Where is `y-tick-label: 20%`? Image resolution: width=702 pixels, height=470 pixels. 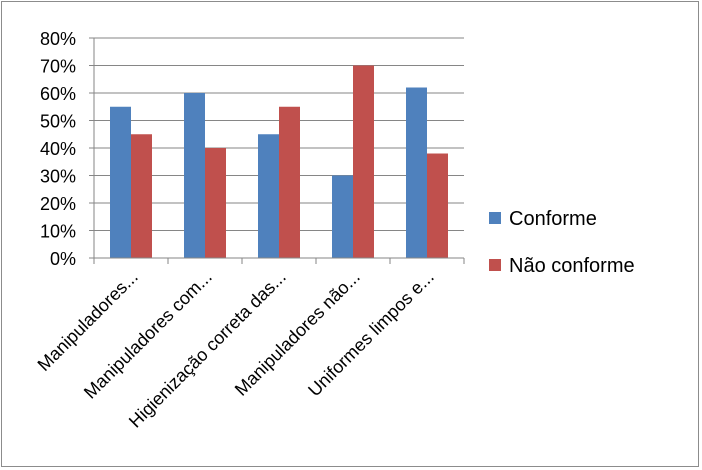 y-tick-label: 20% is located at coordinates (58, 204).